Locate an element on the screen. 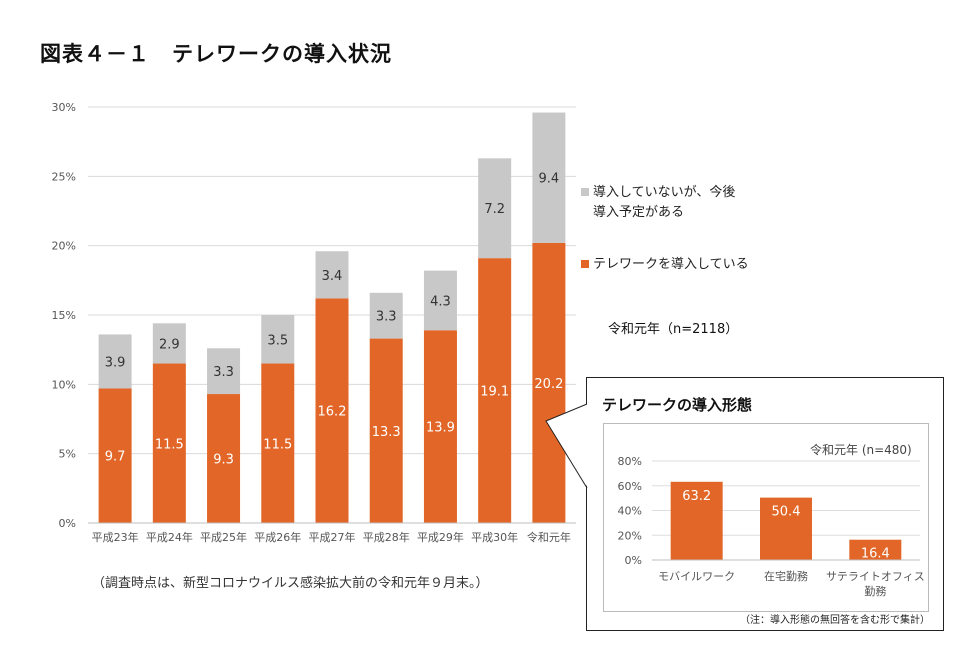 The image size is (980, 645). survey-note: （調査時点は、新型コロナウイルス感染拡大前の令和元年９月末。） is located at coordinates (290, 583).